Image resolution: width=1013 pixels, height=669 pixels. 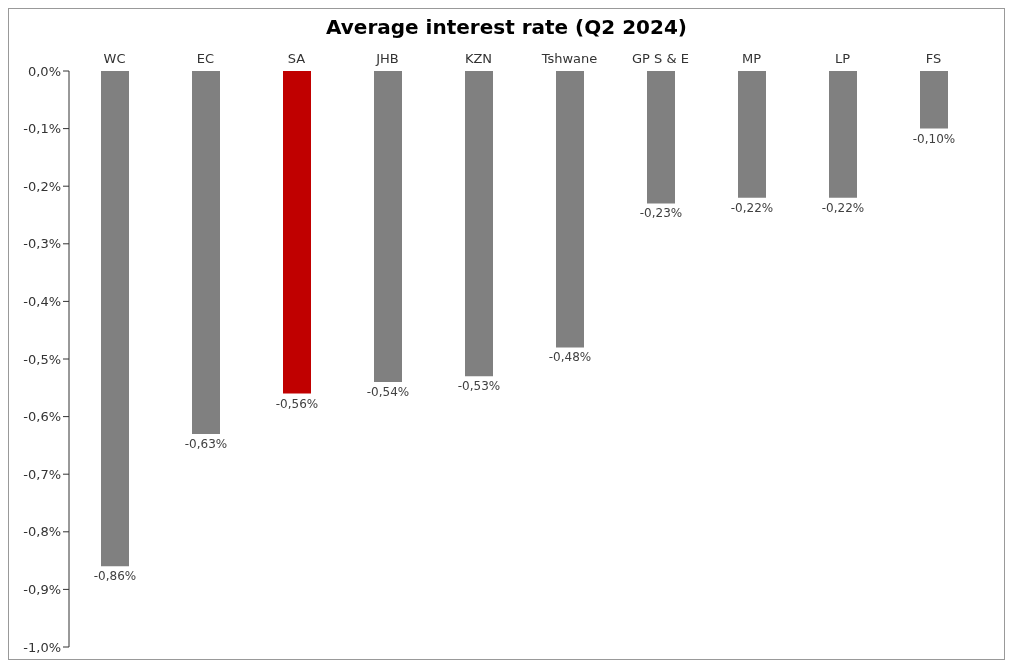 I want to click on data-label: -0,23%, so click(x=661, y=213).